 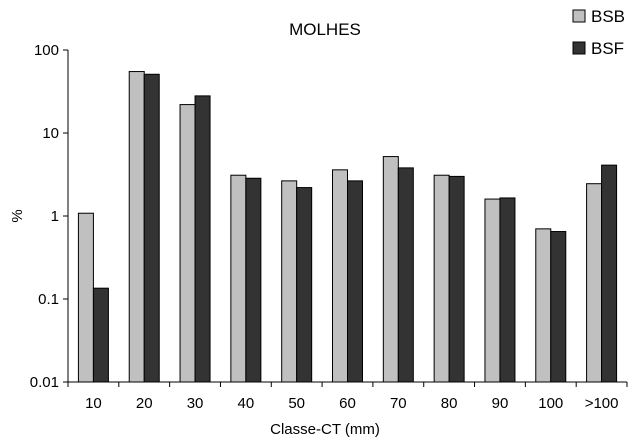 I want to click on x-tick-label: 10, so click(x=93, y=403).